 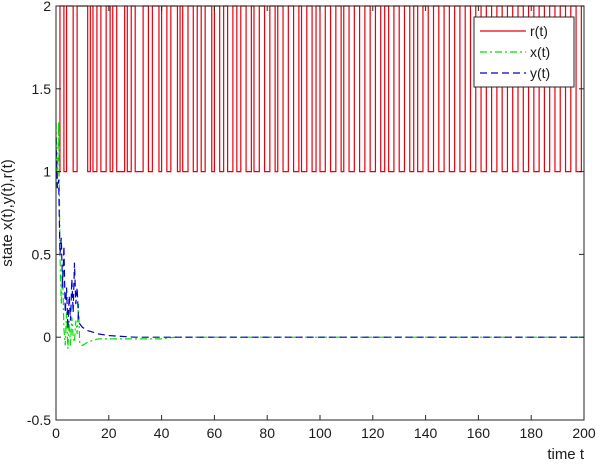 I want to click on x-axis-label: time t, so click(x=566, y=454).